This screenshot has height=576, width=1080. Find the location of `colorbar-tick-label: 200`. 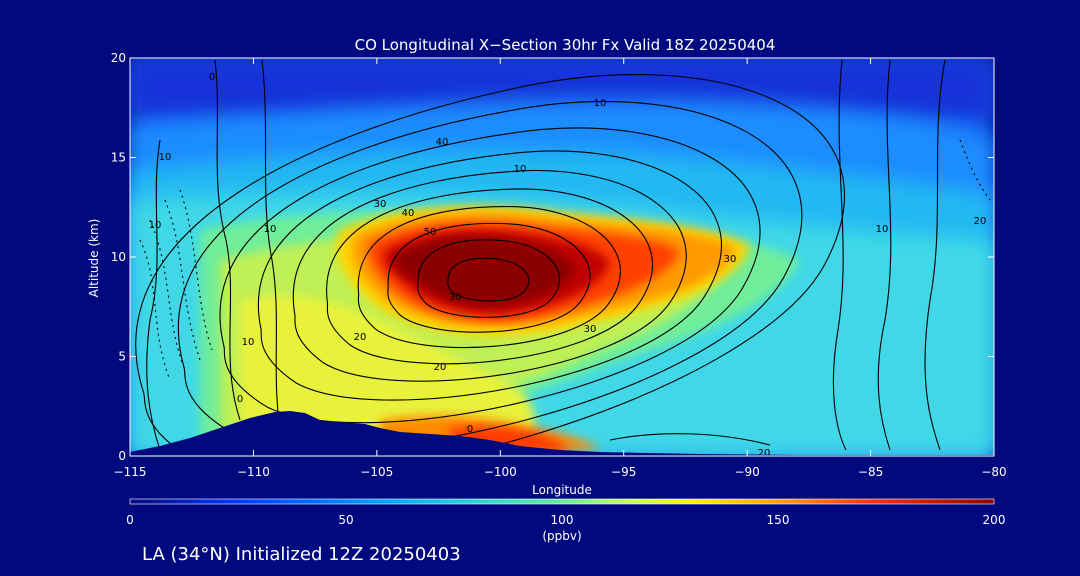

colorbar-tick-label: 200 is located at coordinates (994, 520).